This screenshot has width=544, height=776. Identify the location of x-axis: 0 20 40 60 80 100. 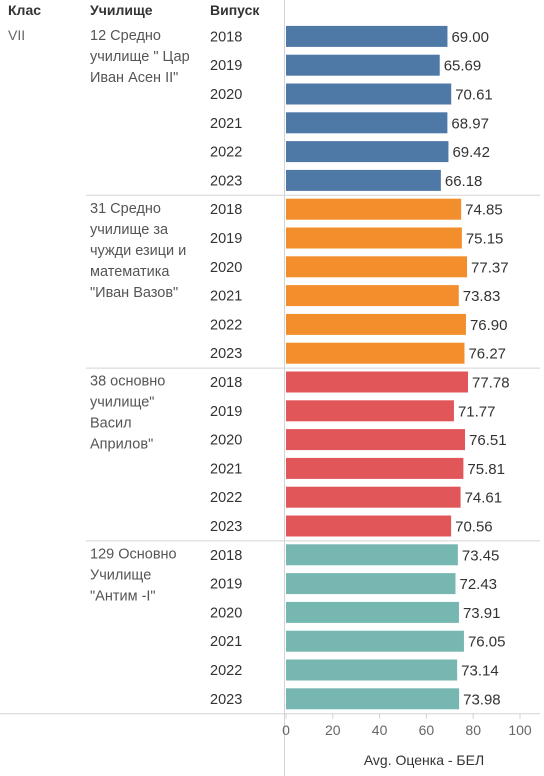
(407, 725).